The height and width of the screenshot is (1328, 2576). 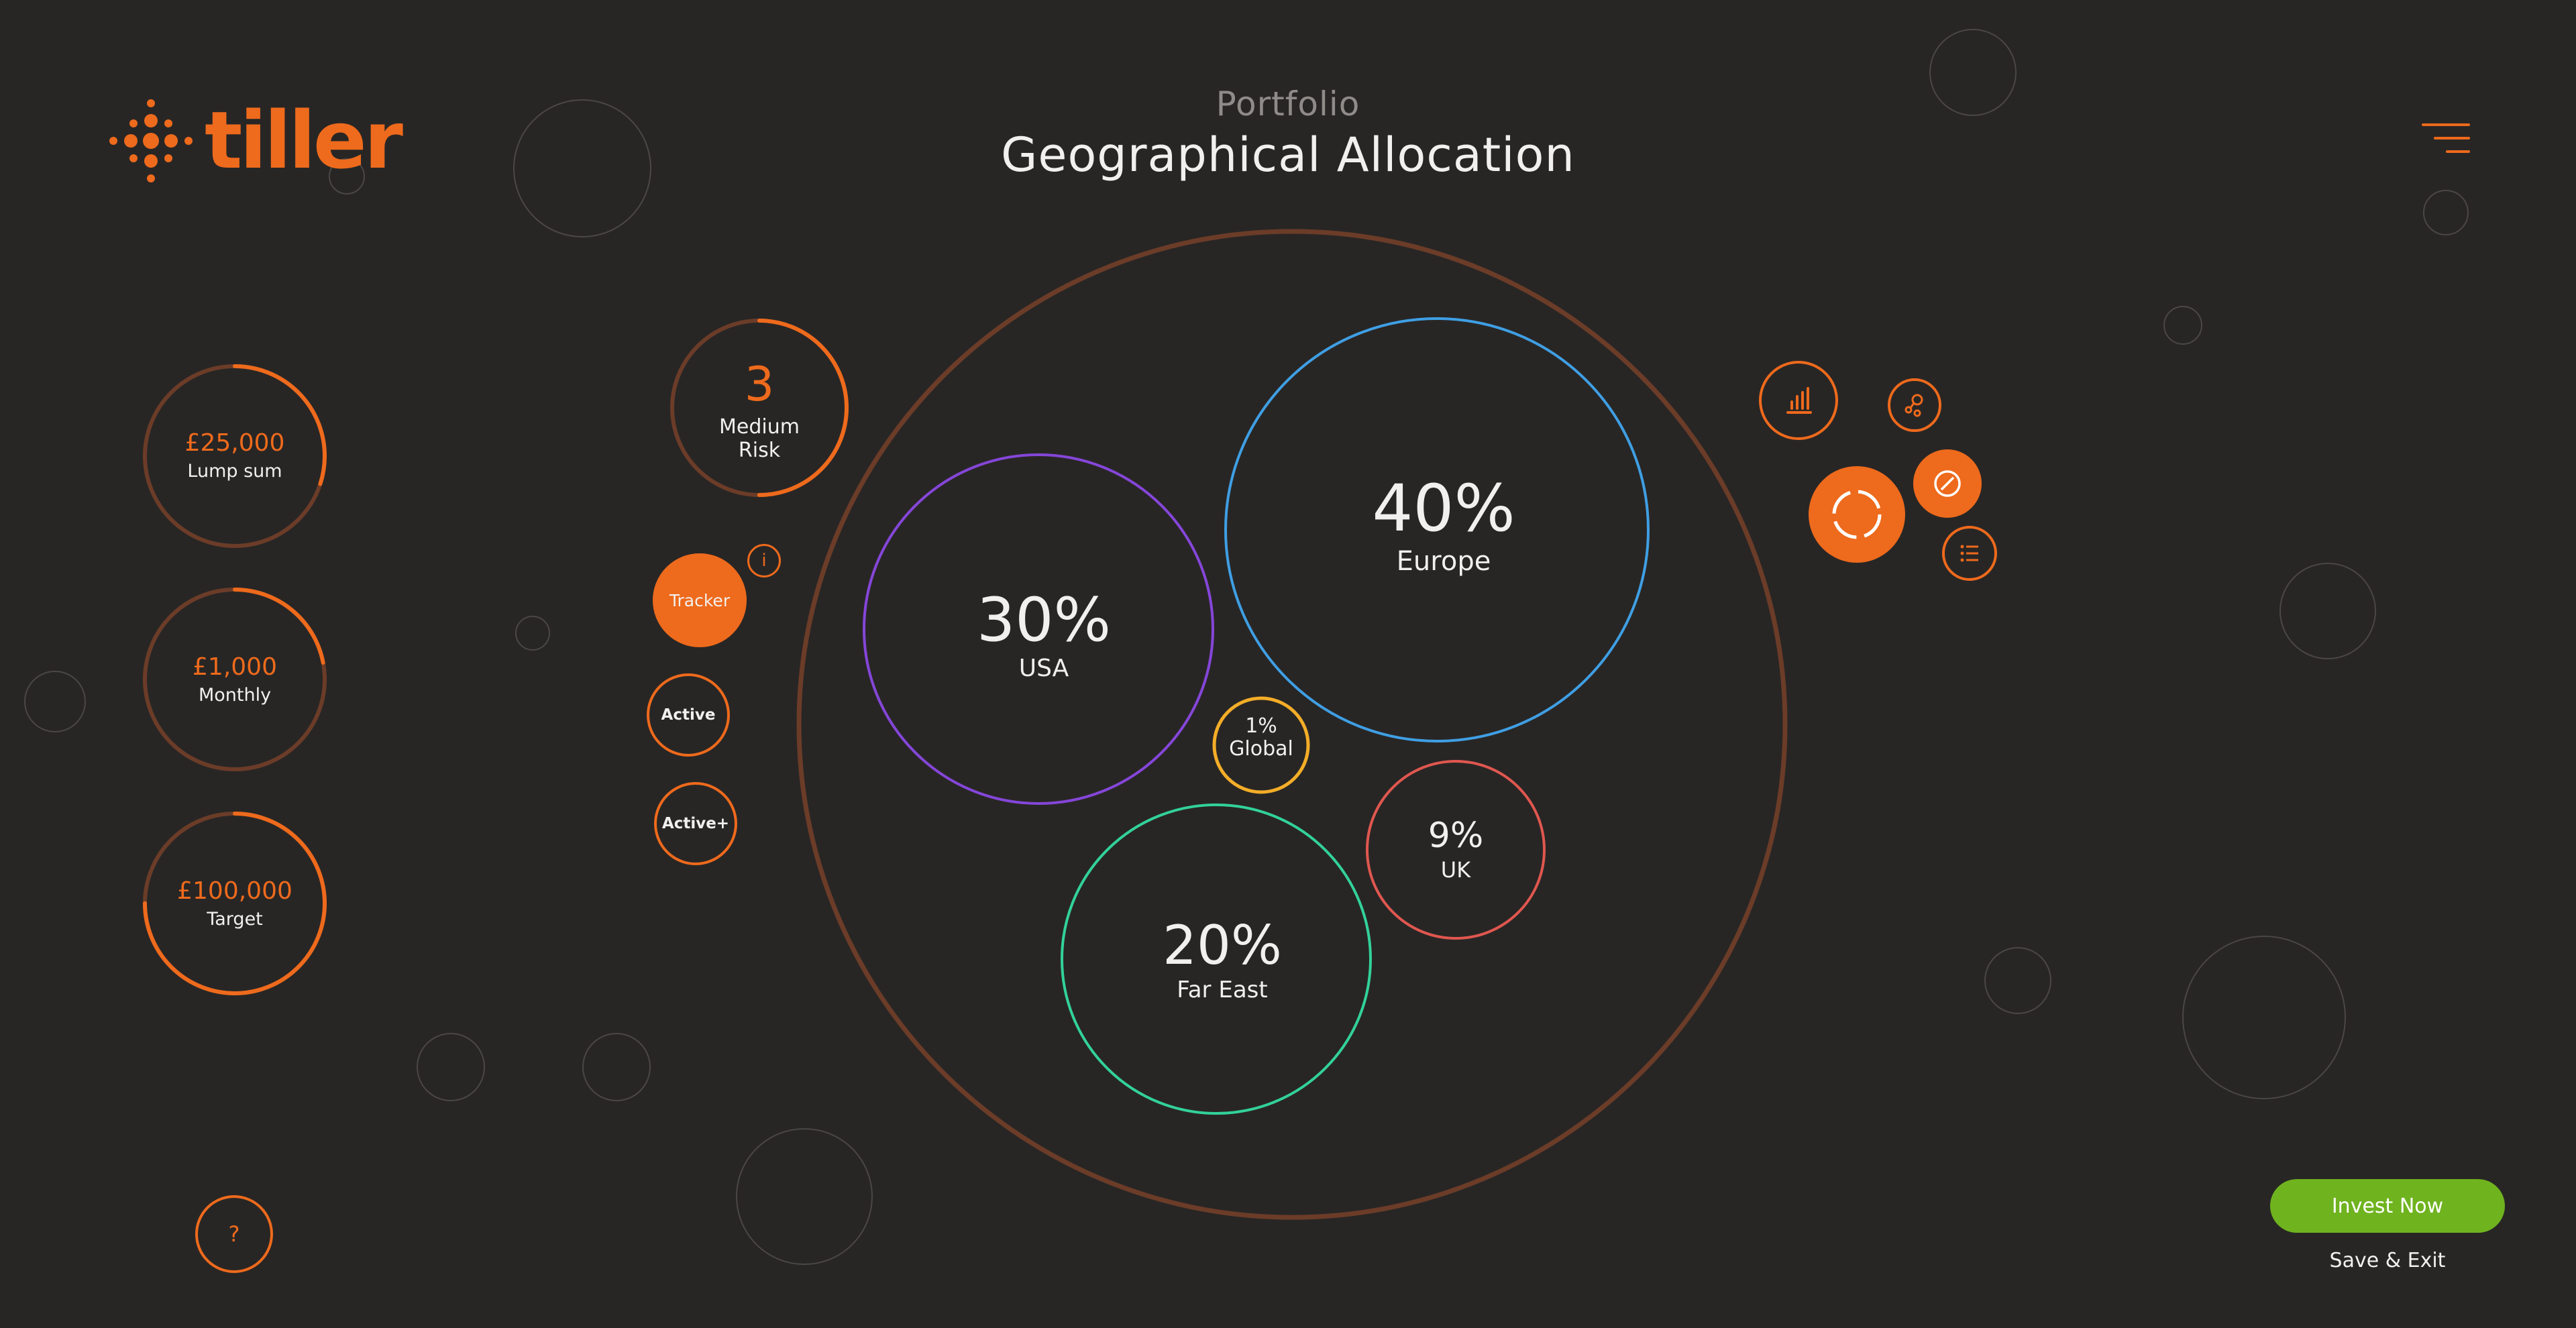 I want to click on global-region: Global, so click(x=1261, y=749).